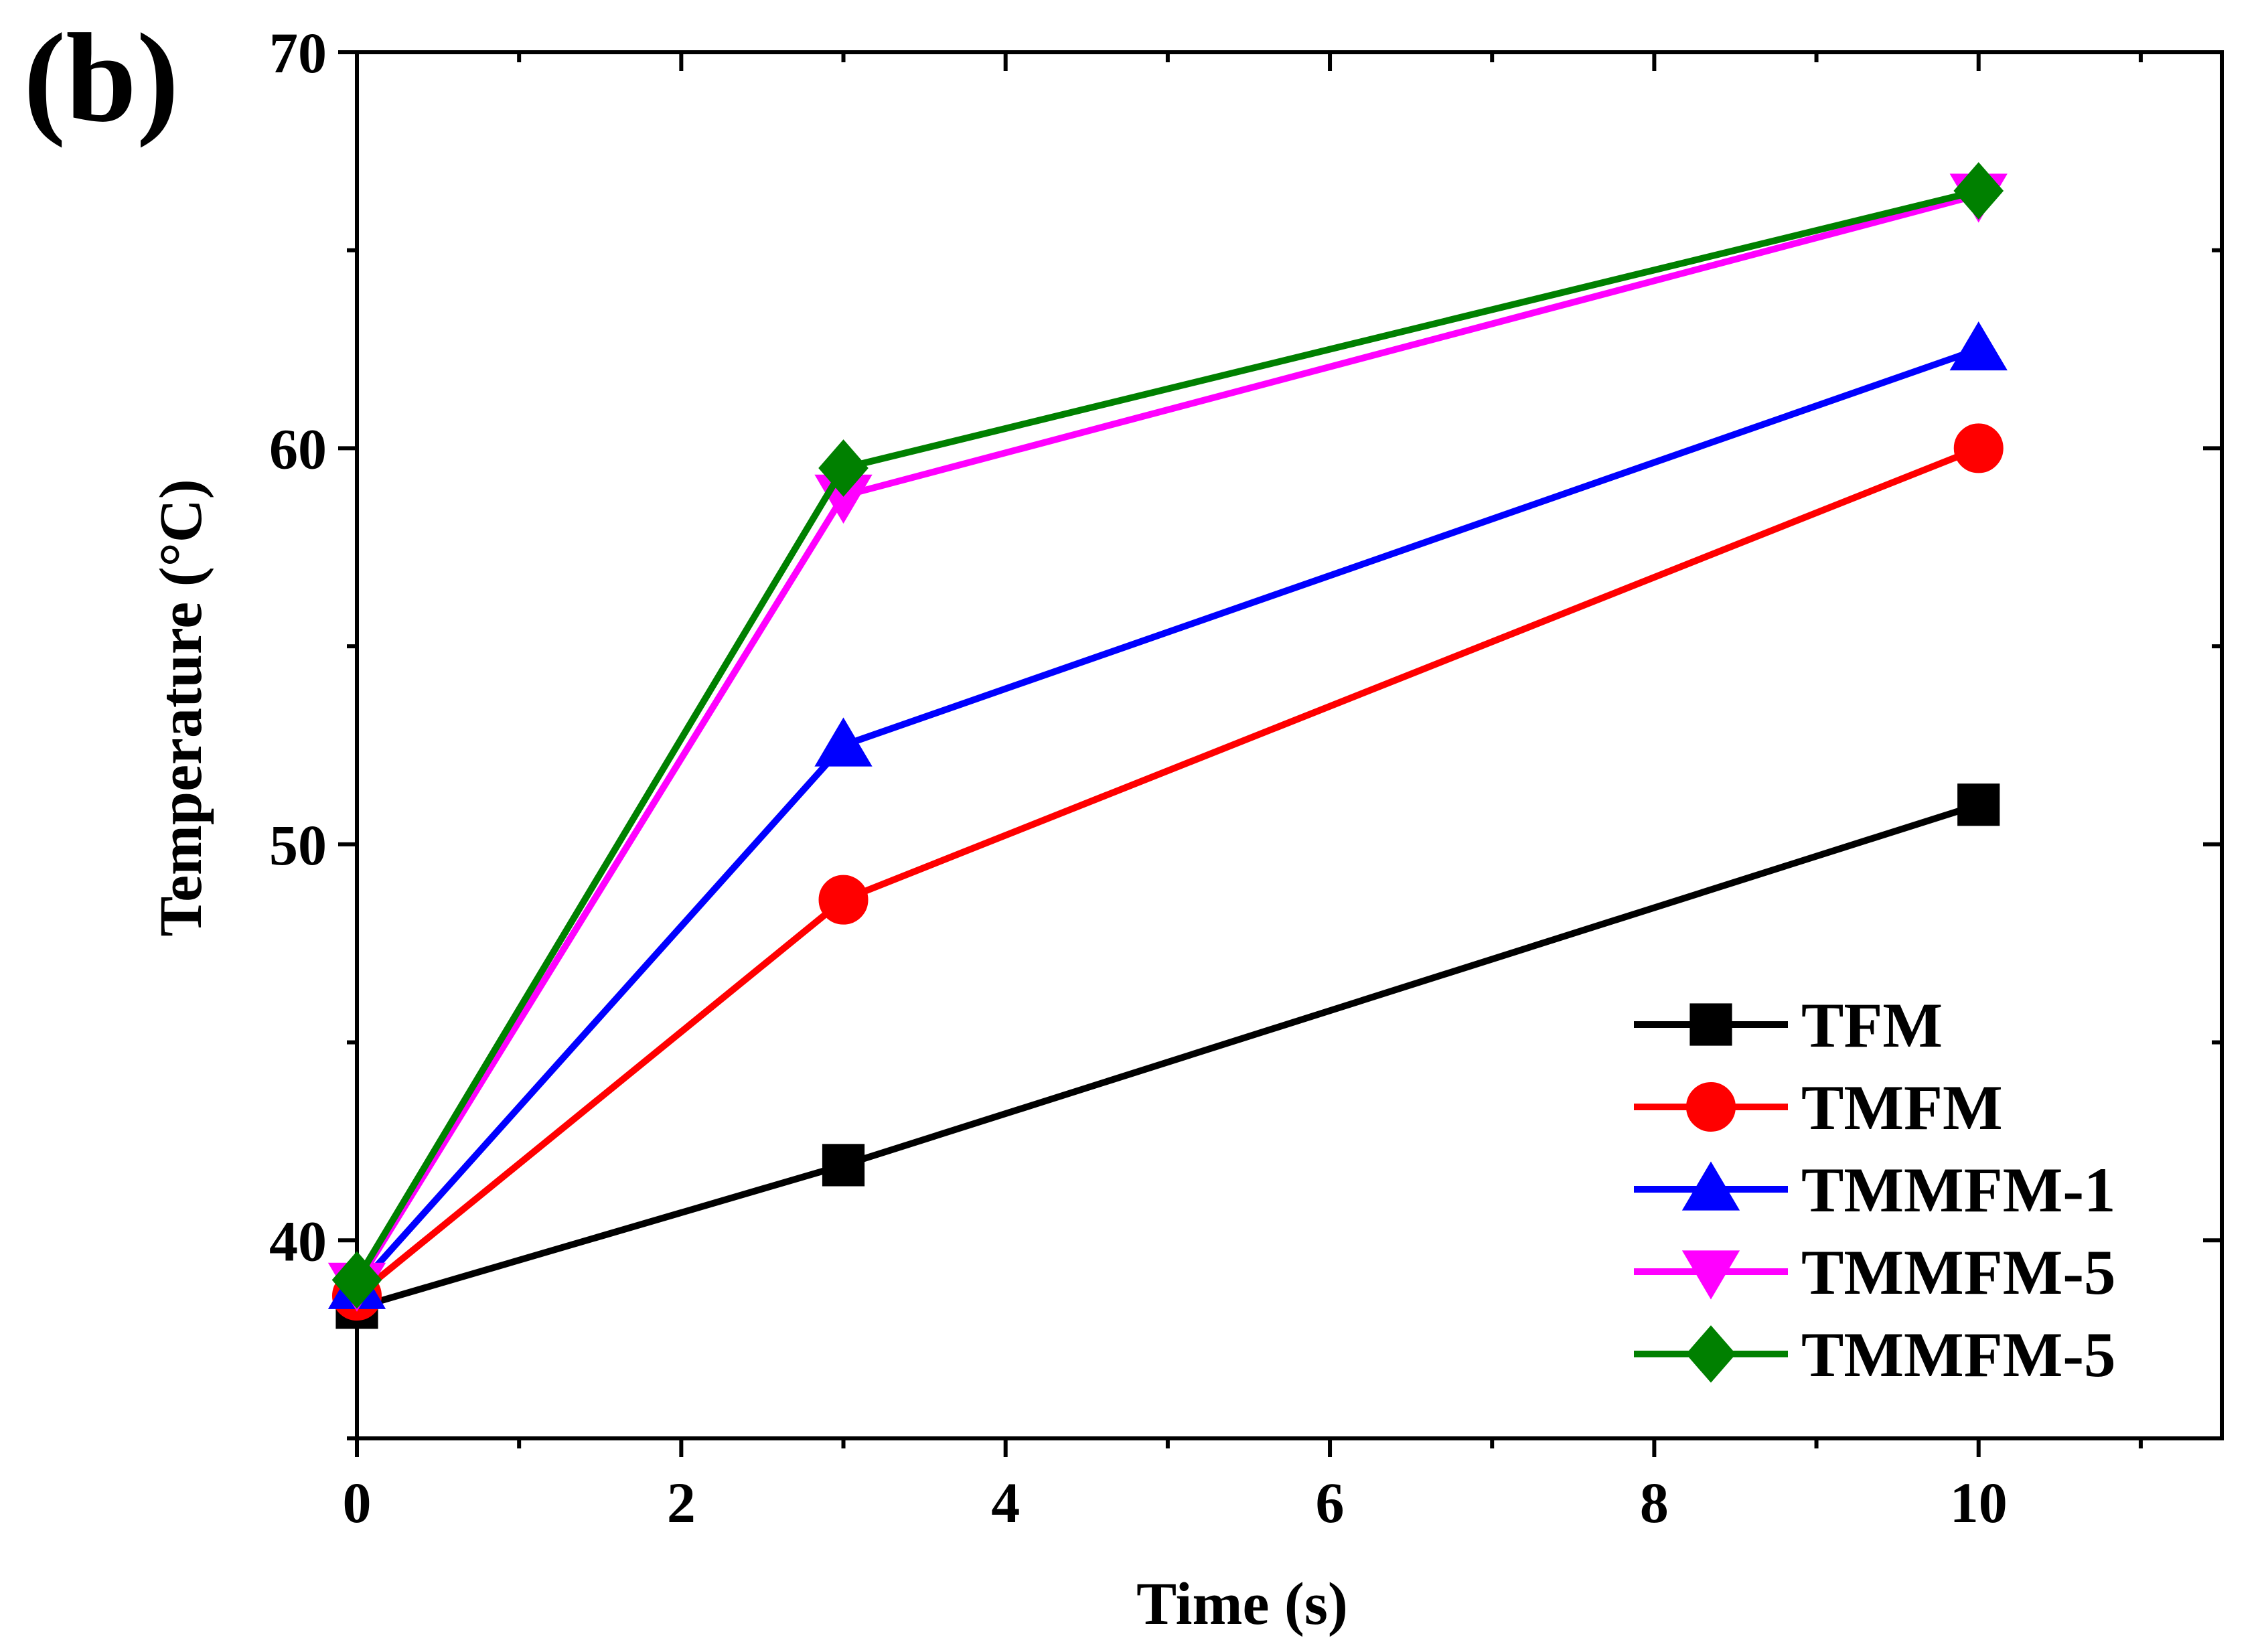 This screenshot has width=2260, height=1652. I want to click on x-tick-label: 2, so click(681, 1503).